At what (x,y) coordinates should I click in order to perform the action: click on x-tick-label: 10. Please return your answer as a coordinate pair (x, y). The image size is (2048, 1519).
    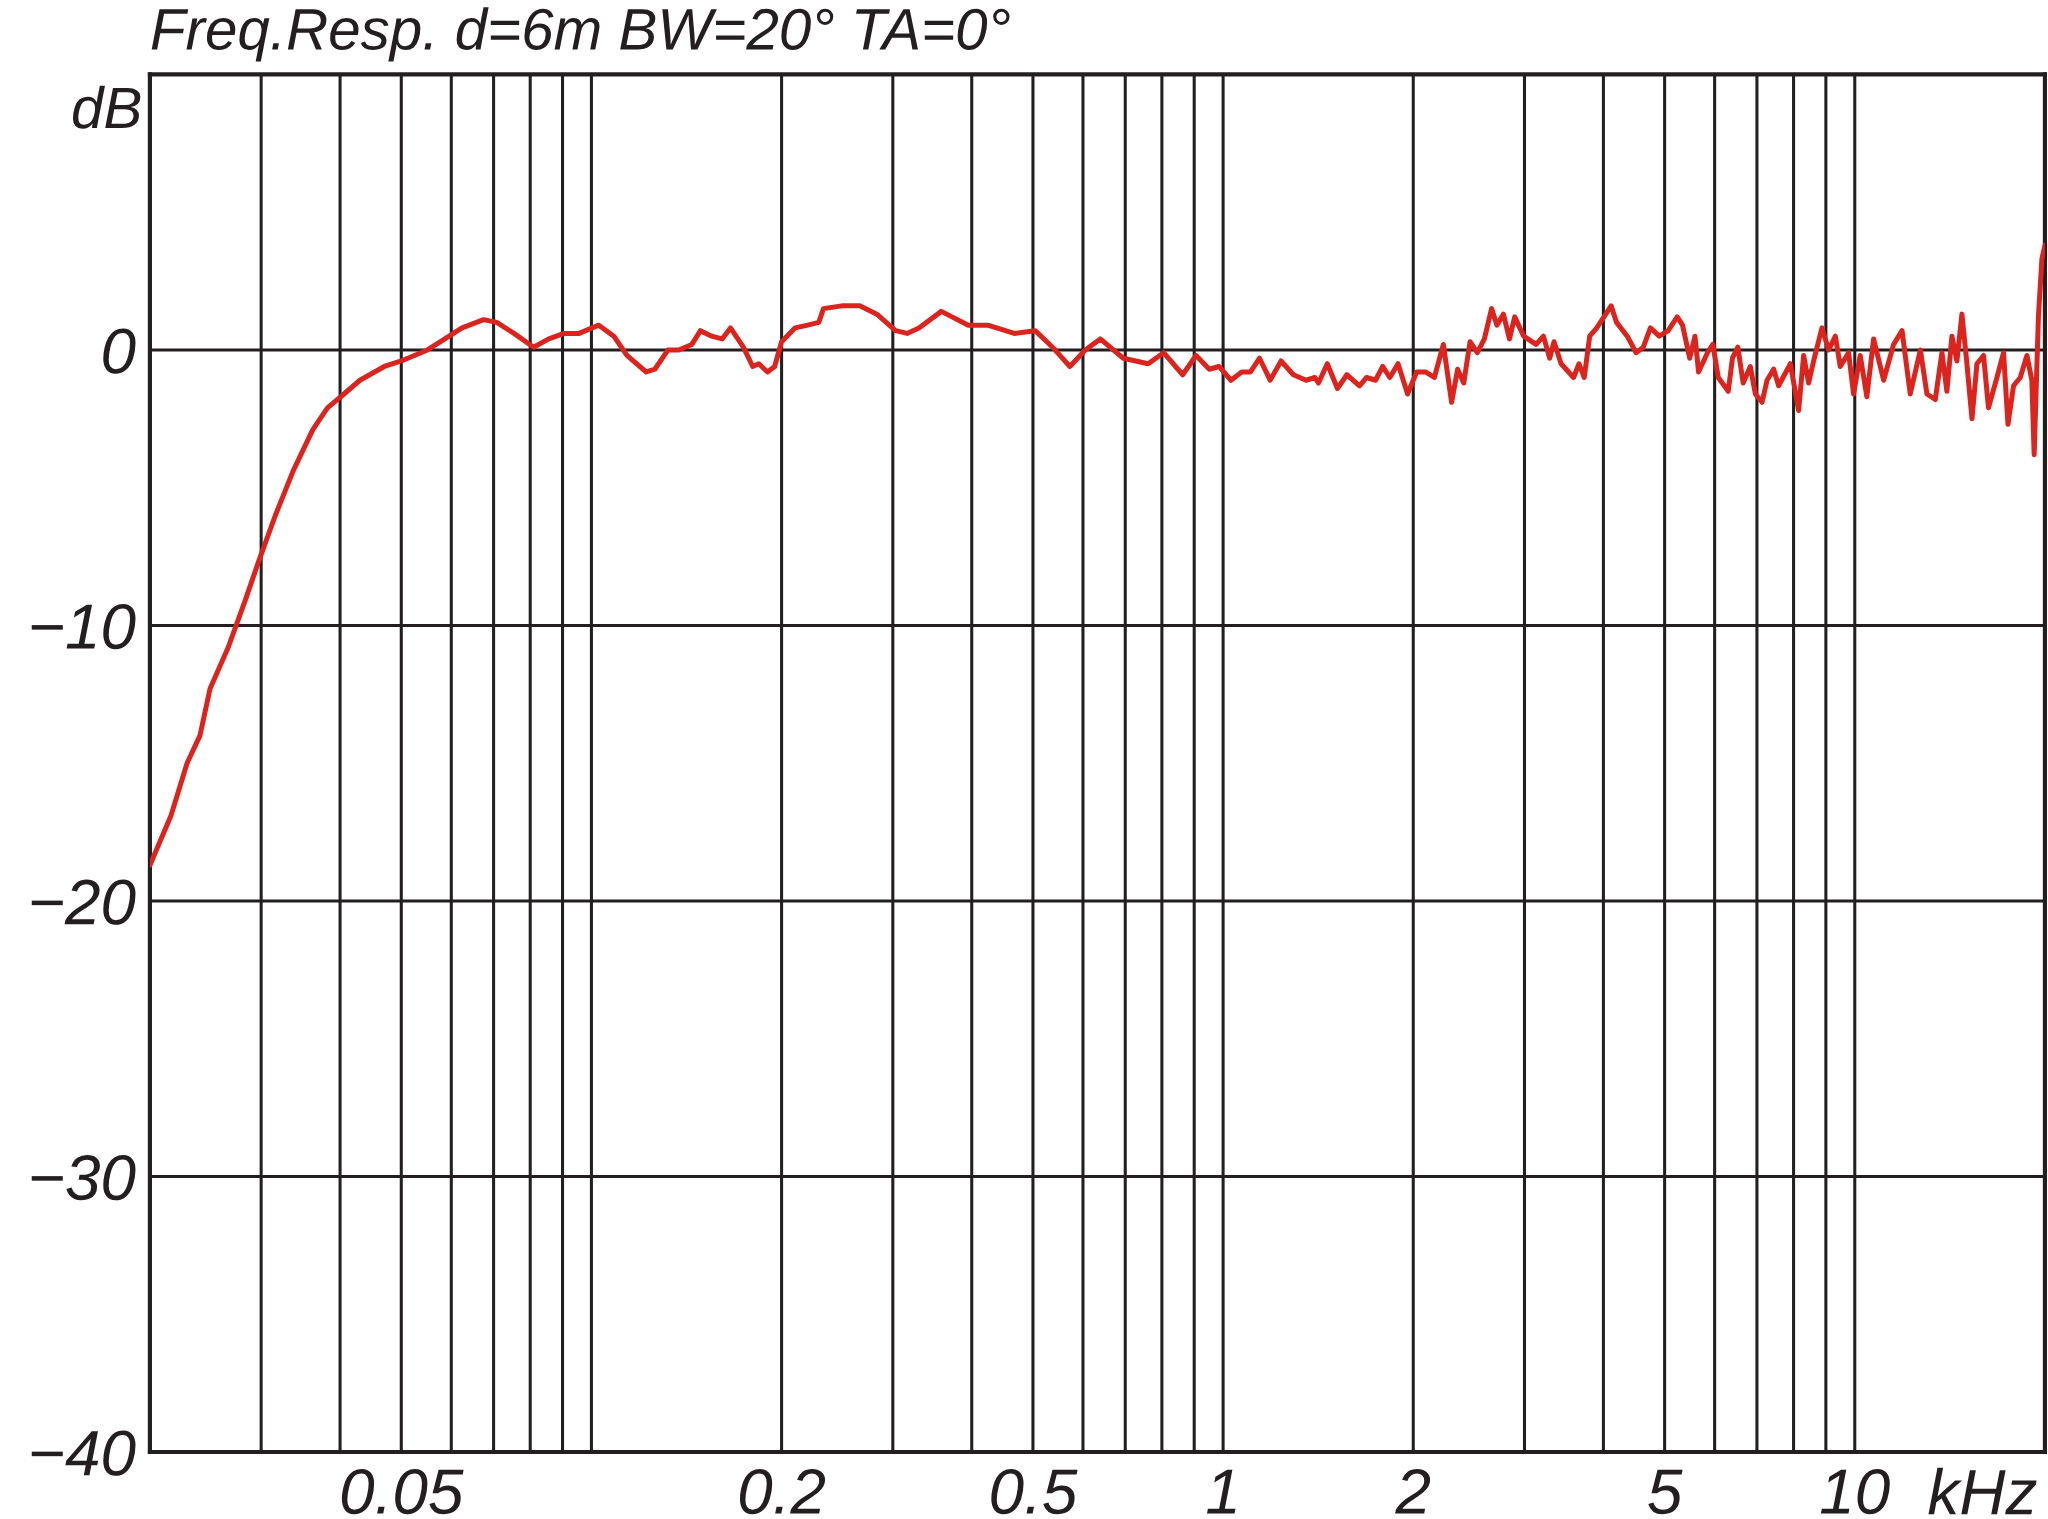
    Looking at the image, I should click on (1855, 1491).